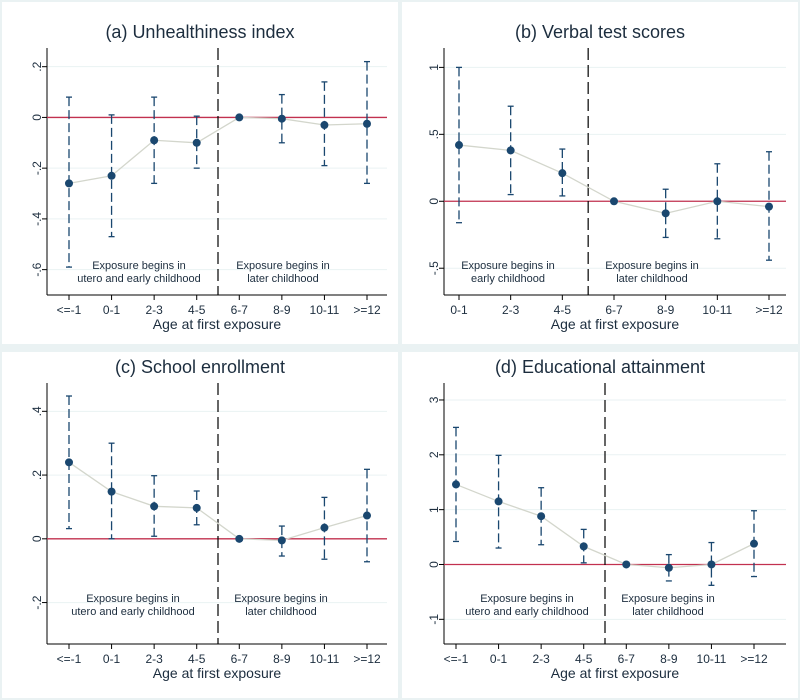 The image size is (800, 700). I want to click on y-tick-label: -.6, so click(37, 269).